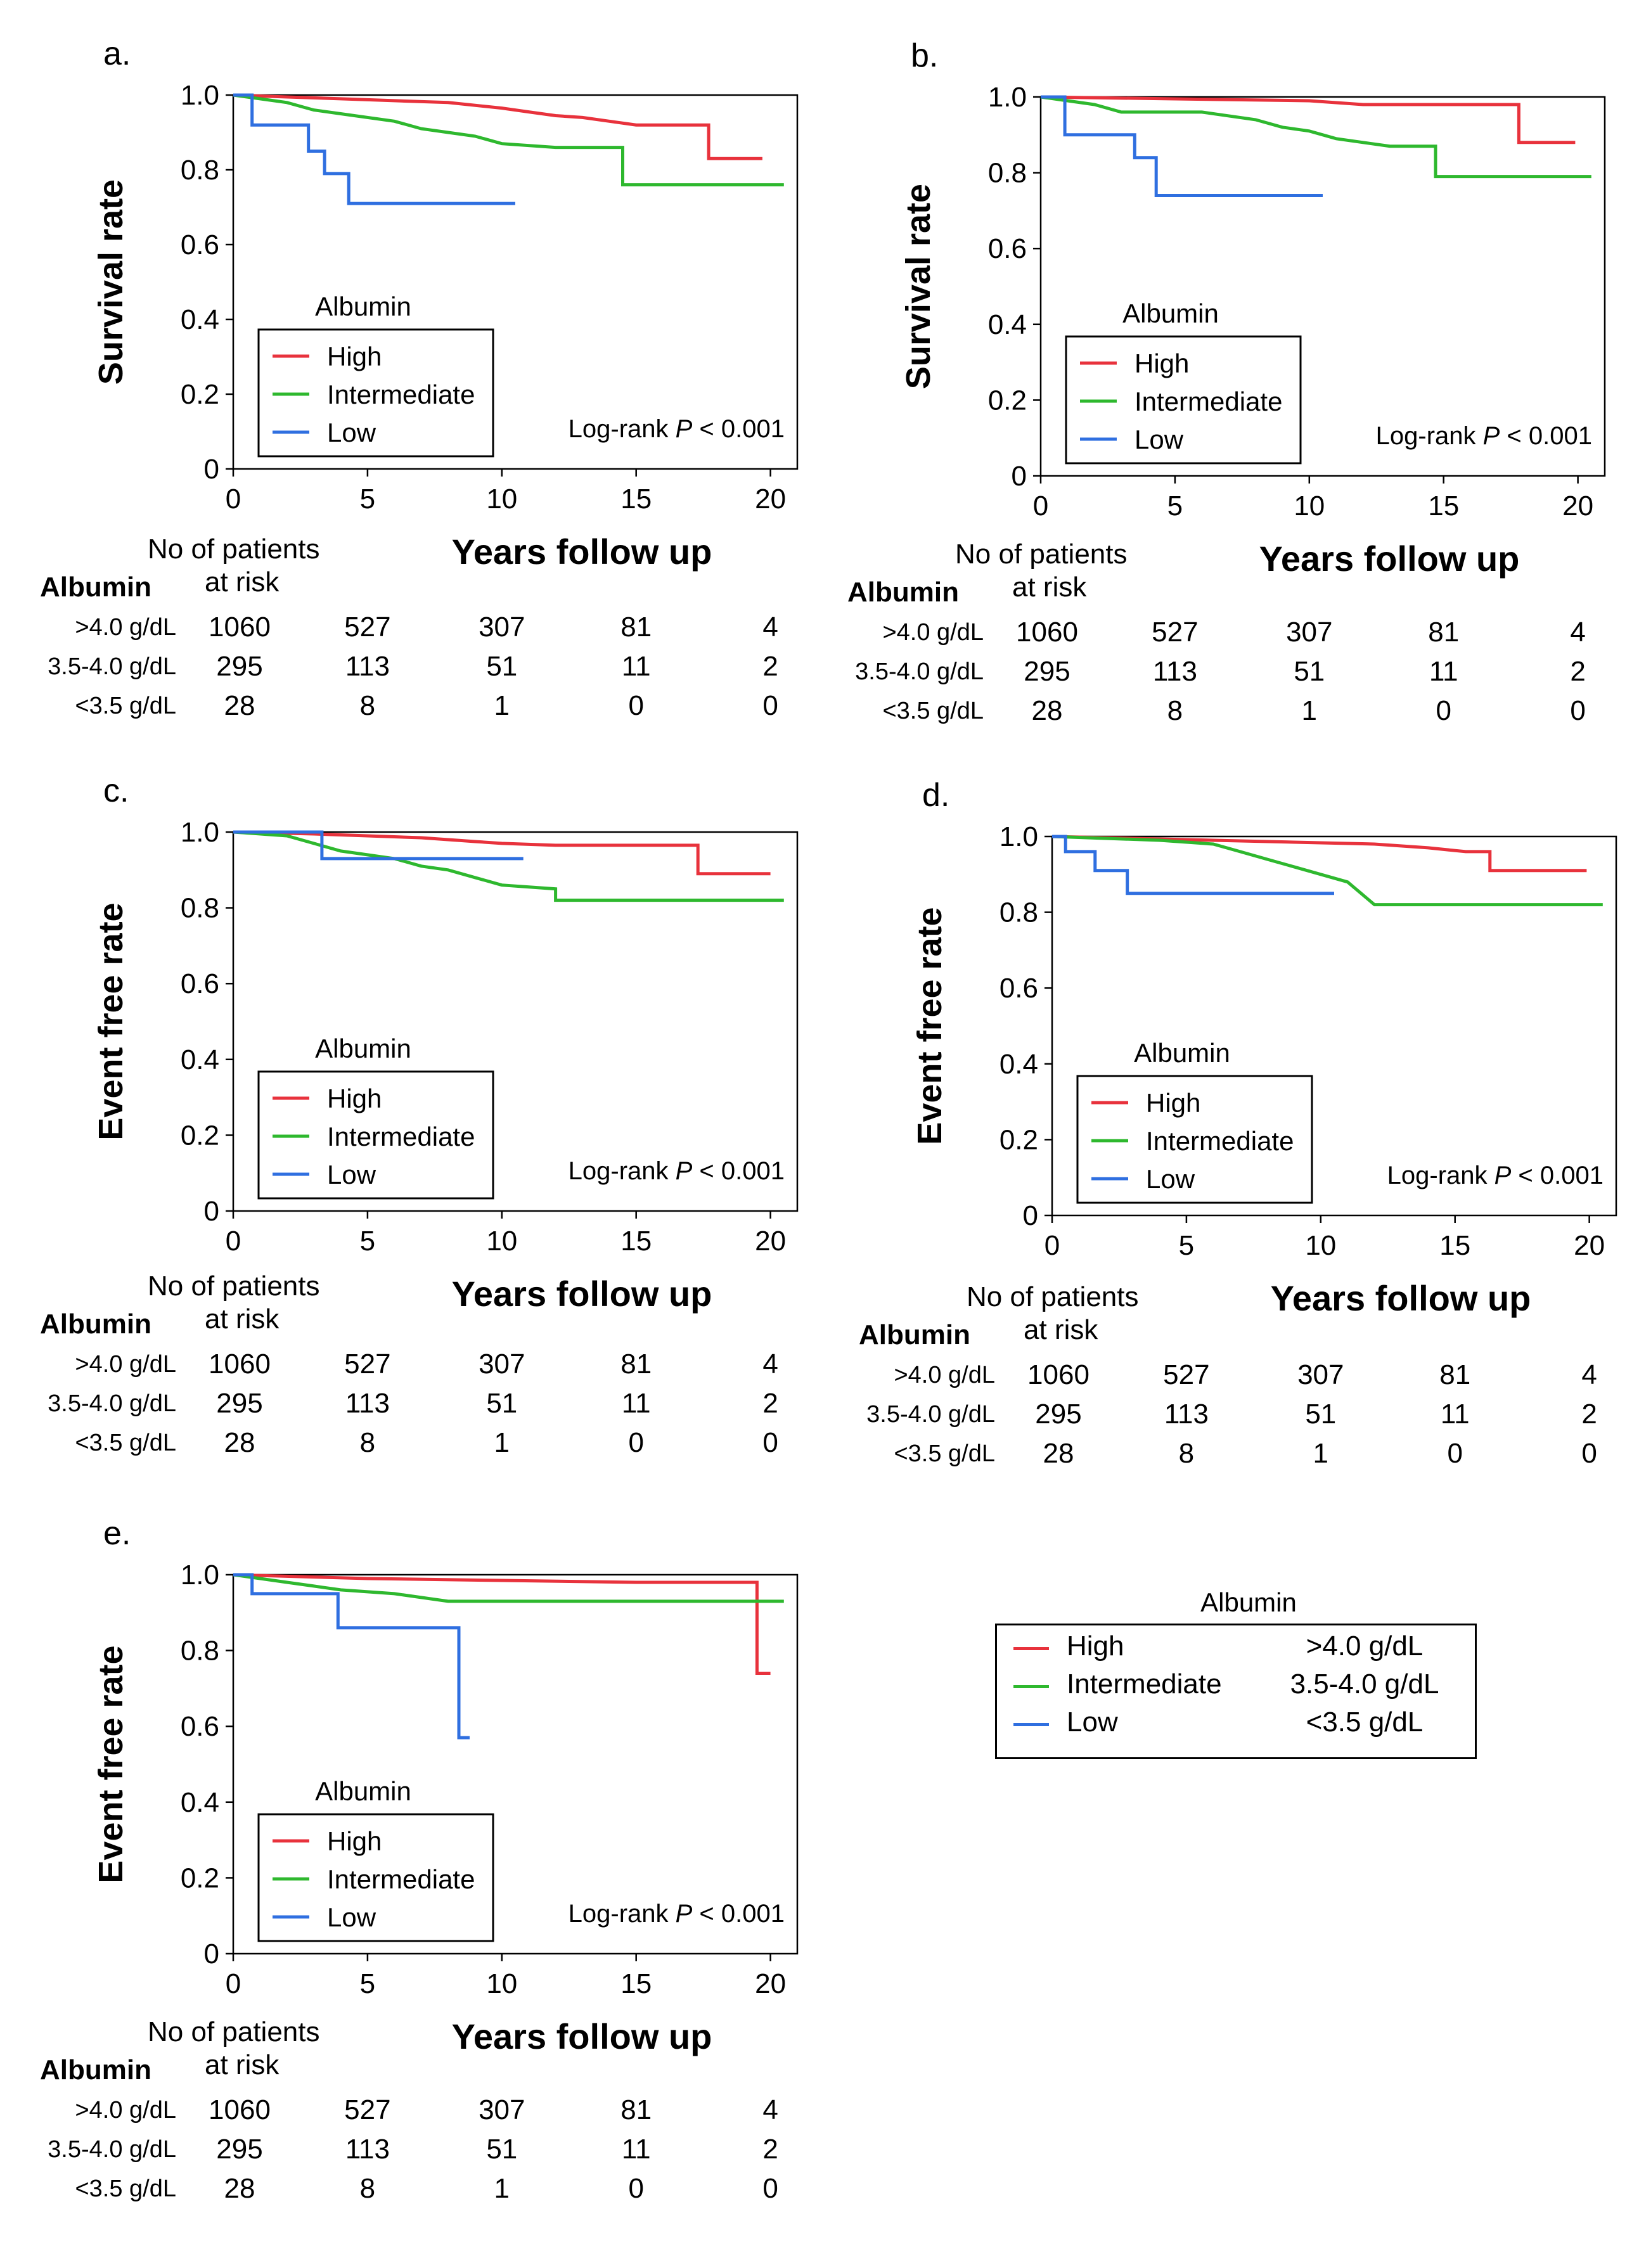 The height and width of the screenshot is (2268, 1639). What do you see at coordinates (1186, 1453) in the screenshot?
I see `risk-count: 8` at bounding box center [1186, 1453].